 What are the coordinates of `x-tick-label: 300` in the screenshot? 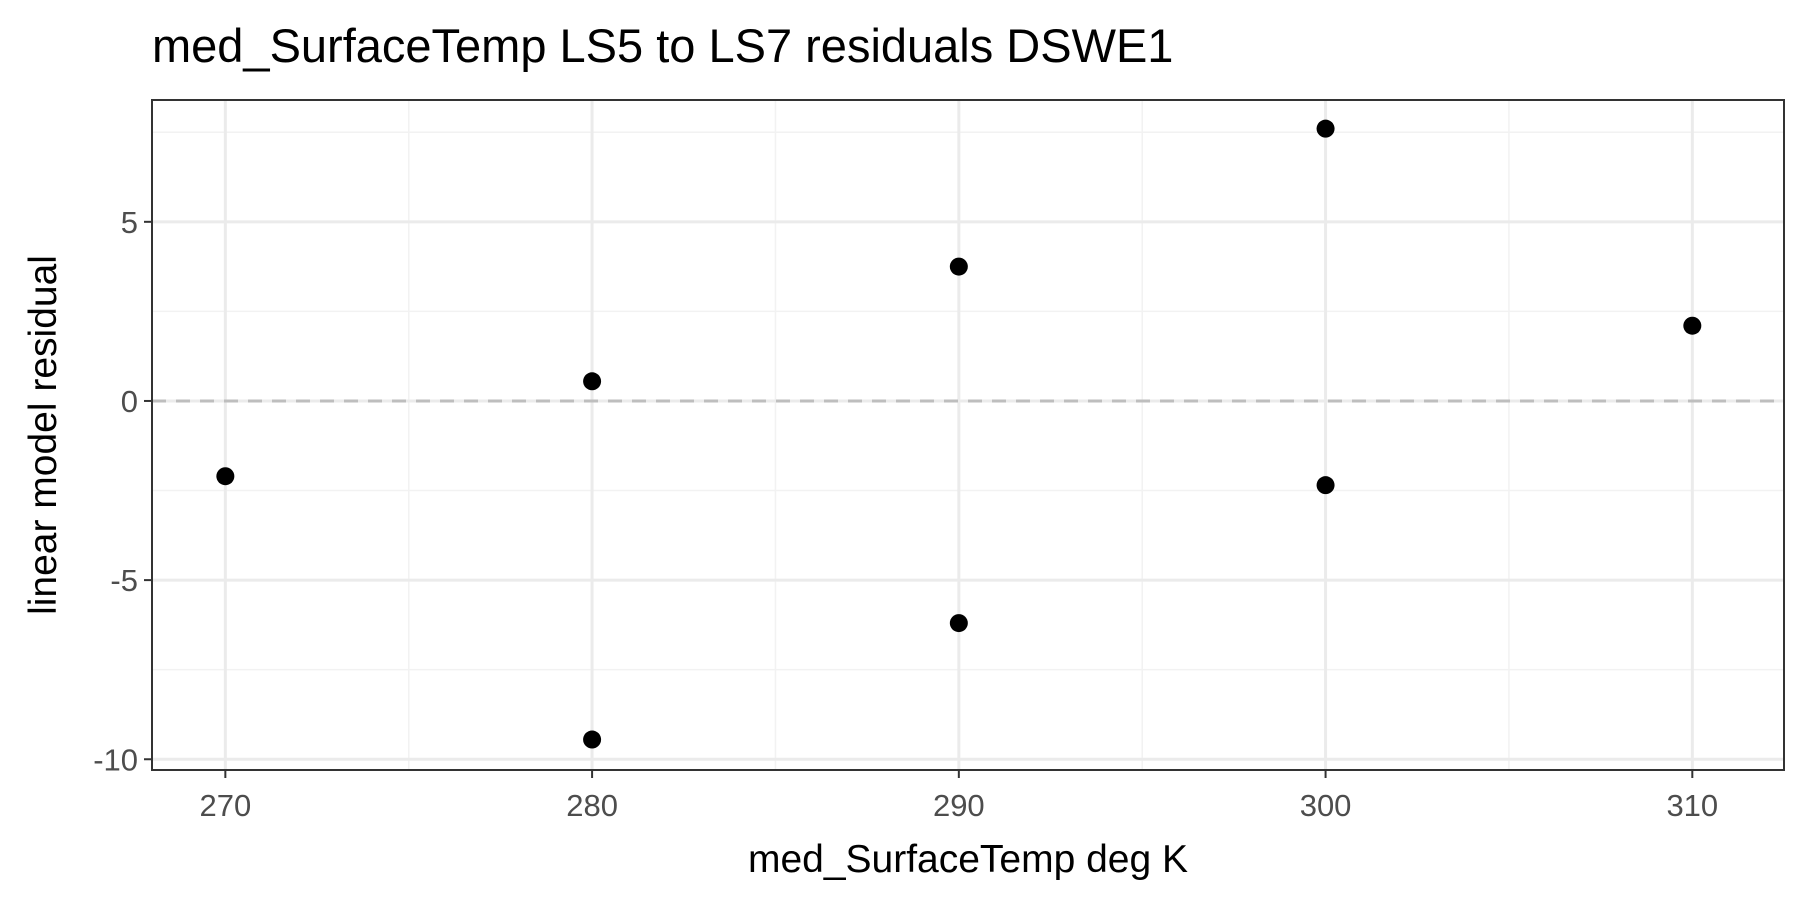 It's located at (1326, 805).